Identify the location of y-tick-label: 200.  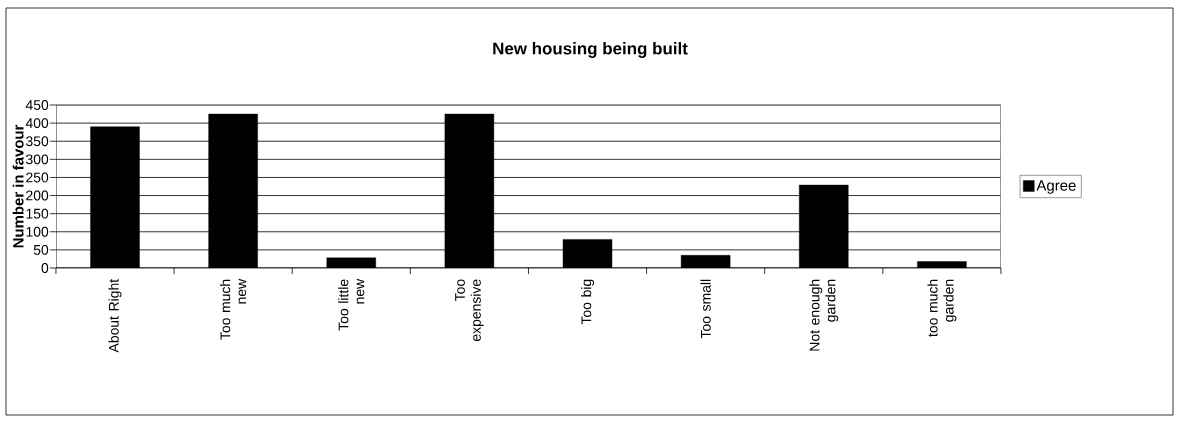
(37, 195).